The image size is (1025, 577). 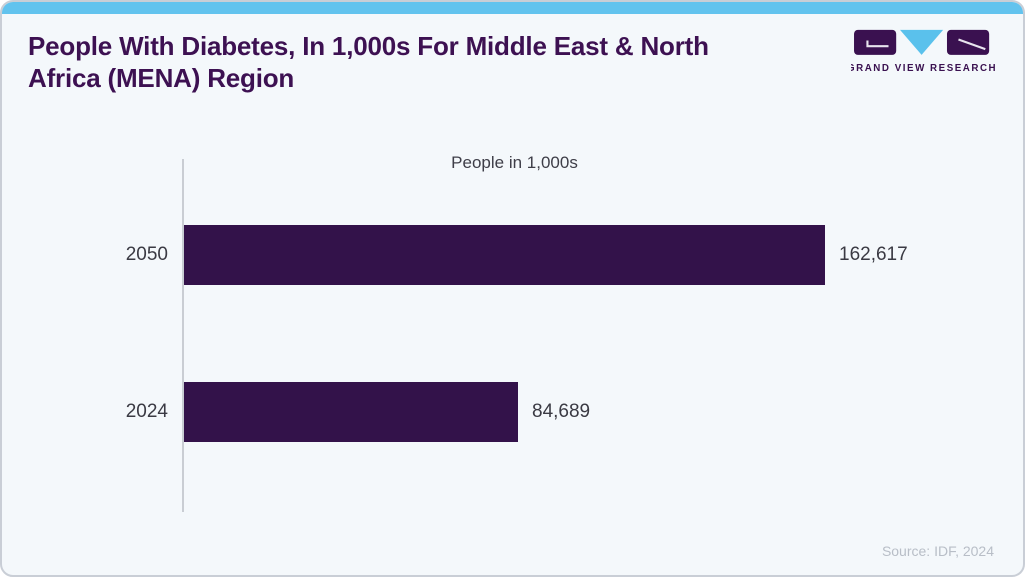 I want to click on top-accent-bar, so click(x=512, y=8).